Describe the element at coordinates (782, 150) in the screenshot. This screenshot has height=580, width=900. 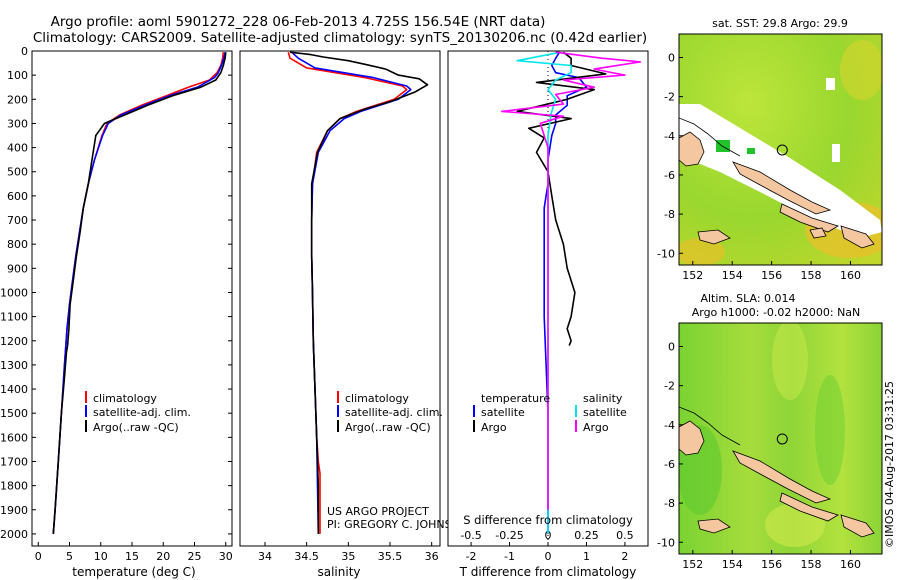
I see `argo-position-marker` at that location.